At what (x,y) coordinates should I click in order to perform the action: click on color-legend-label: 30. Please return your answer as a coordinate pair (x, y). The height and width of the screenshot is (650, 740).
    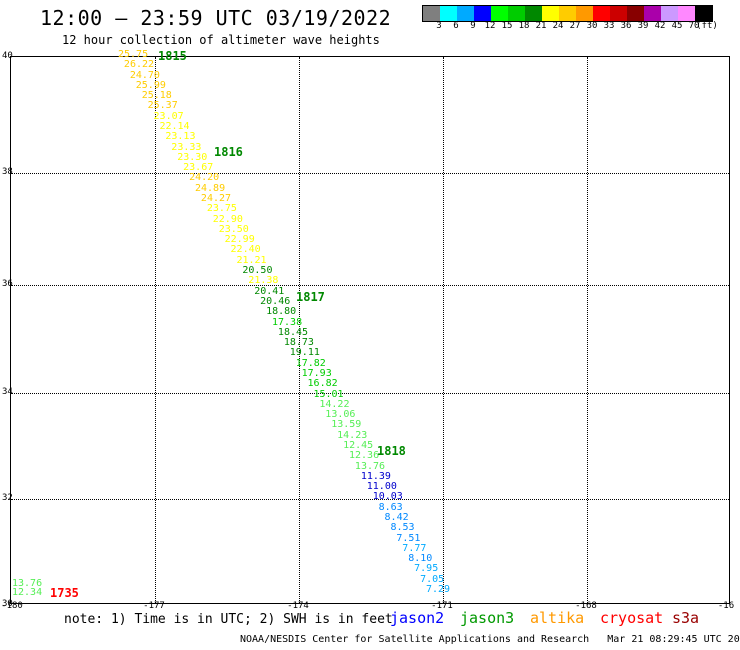
    Looking at the image, I should click on (592, 26).